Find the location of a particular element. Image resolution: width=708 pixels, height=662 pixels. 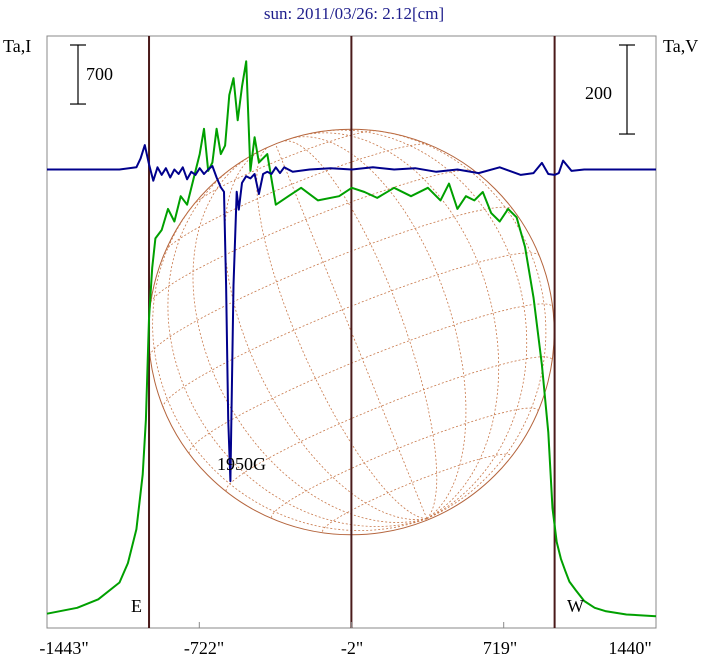

scale-bars is located at coordinates (352, 89).